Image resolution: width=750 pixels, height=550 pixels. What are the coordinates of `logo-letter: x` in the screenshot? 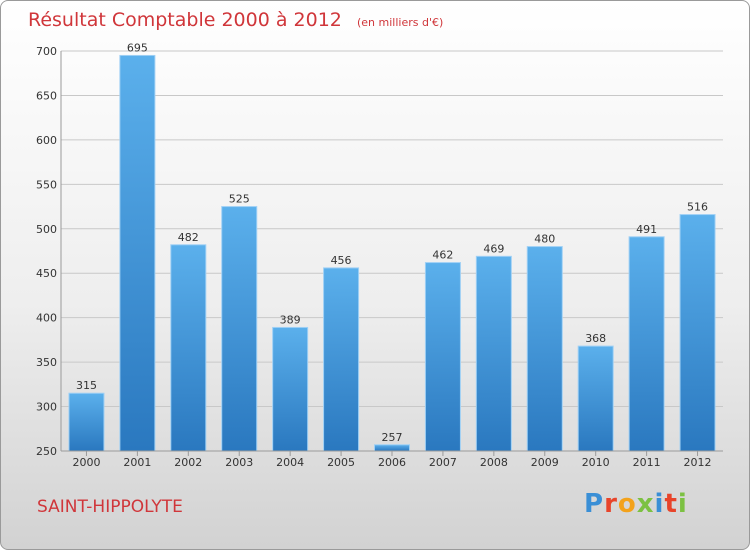 It's located at (645, 504).